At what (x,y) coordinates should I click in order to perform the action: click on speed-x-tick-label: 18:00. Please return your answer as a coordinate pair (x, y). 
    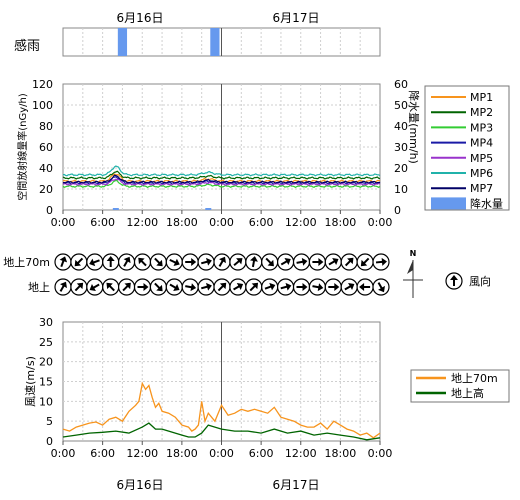
    Looking at the image, I should click on (341, 453).